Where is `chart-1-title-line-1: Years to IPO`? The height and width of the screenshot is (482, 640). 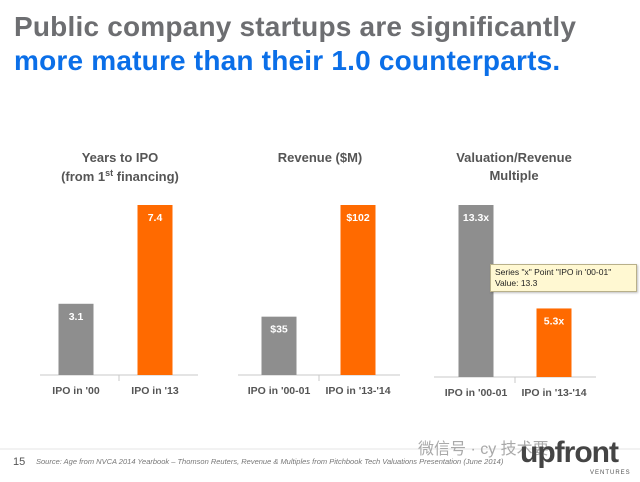
chart-1-title-line-1: Years to IPO is located at coordinates (120, 157).